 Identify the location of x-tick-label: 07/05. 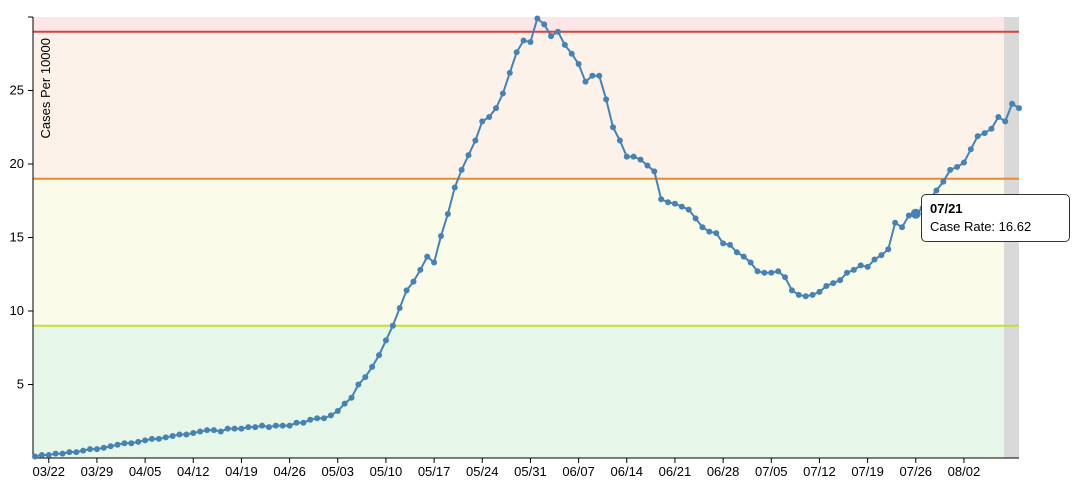
(771, 471).